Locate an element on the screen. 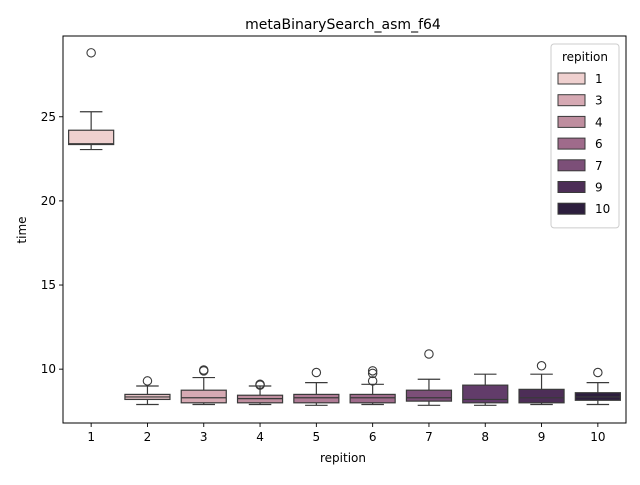 This screenshot has height=485, width=640. x-tick-label: 6 is located at coordinates (373, 437).